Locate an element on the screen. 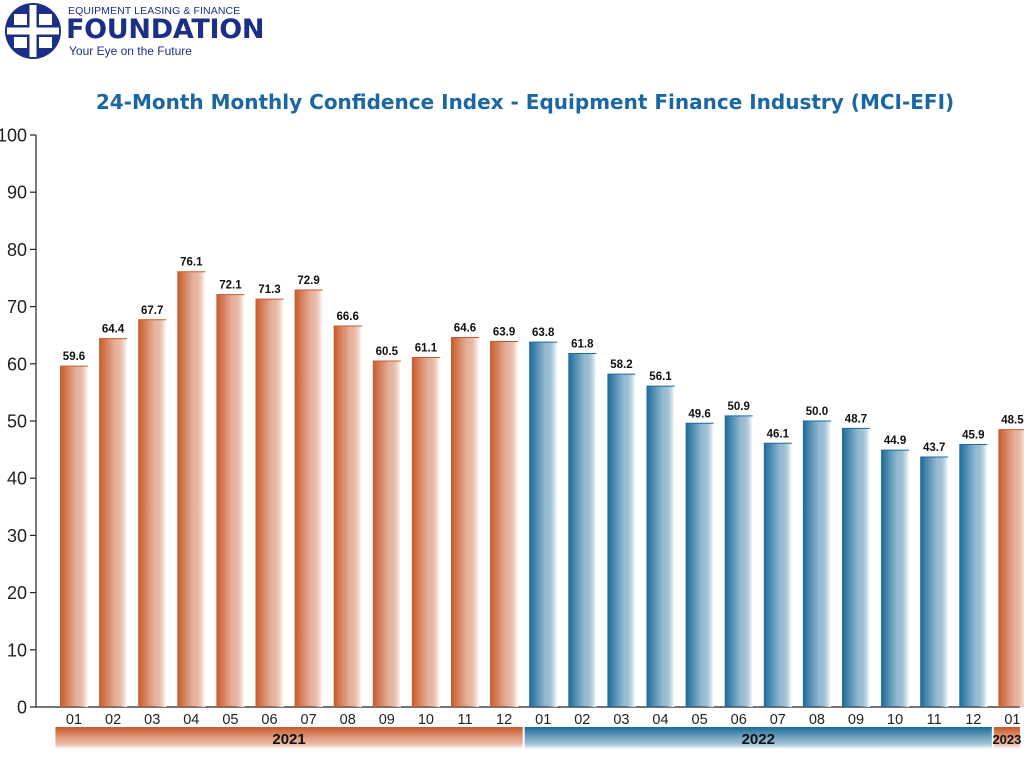  y-tick-label: 100 is located at coordinates (13, 136).